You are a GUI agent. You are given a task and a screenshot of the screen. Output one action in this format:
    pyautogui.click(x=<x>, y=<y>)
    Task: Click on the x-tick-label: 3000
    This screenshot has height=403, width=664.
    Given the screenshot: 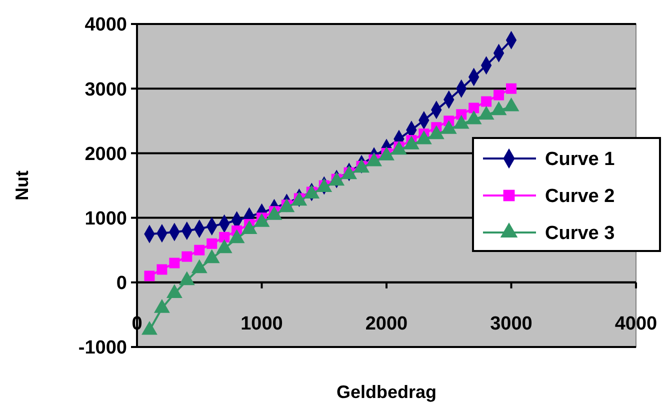 What is the action you would take?
    pyautogui.click(x=511, y=323)
    